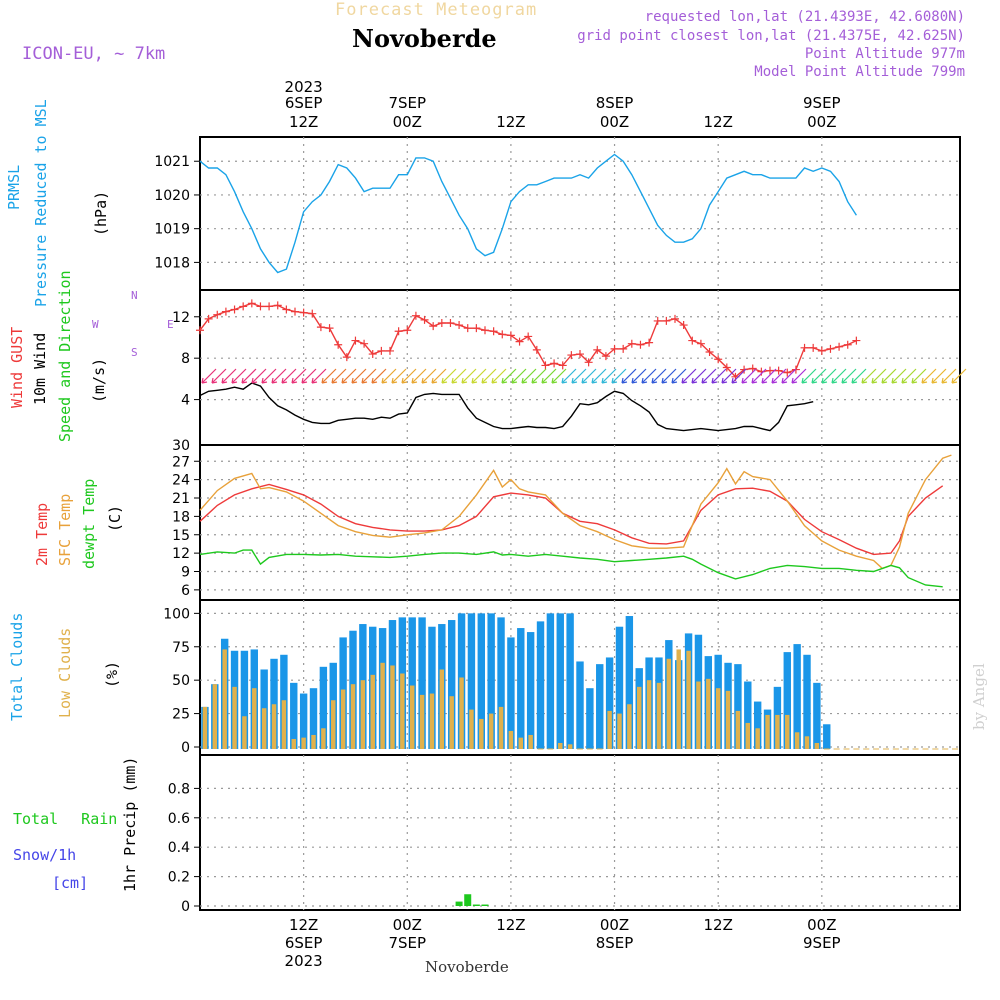 This screenshot has height=1000, width=1000. What do you see at coordinates (569, 367) in the screenshot?
I see `wind-panel: 4 8 12` at bounding box center [569, 367].